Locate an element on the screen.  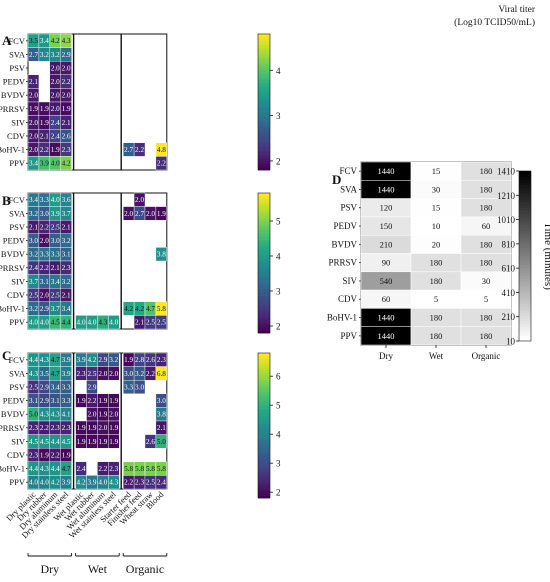
cell-label: 3.9 is located at coordinates (66, 360).